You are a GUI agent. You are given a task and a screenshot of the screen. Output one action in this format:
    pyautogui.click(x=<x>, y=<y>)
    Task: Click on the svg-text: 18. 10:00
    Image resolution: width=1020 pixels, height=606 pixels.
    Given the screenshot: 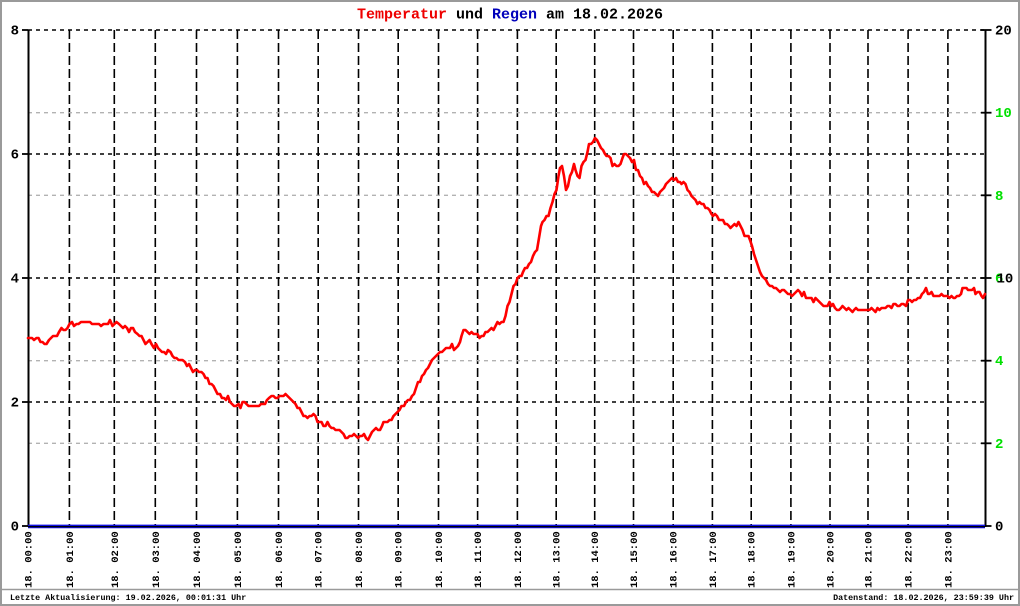 What is the action you would take?
    pyautogui.click(x=440, y=559)
    